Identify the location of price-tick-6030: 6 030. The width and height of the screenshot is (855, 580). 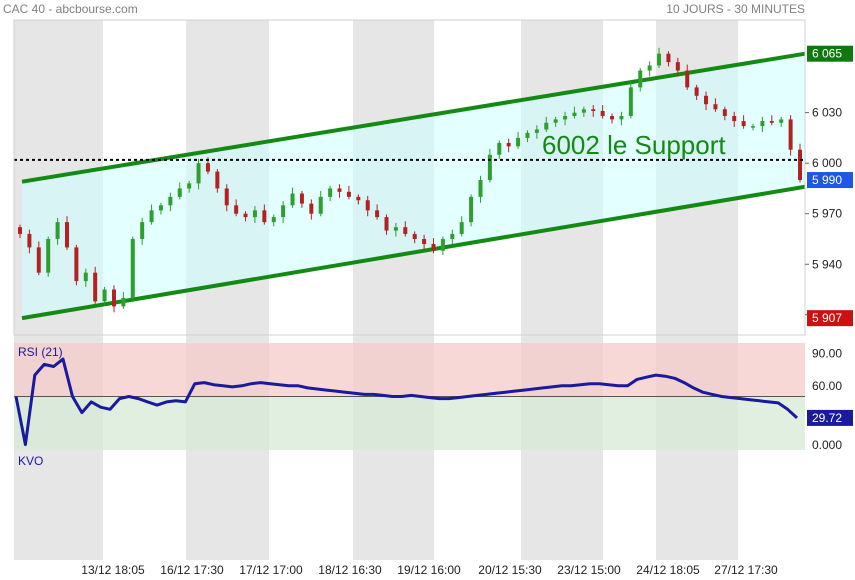
(827, 113).